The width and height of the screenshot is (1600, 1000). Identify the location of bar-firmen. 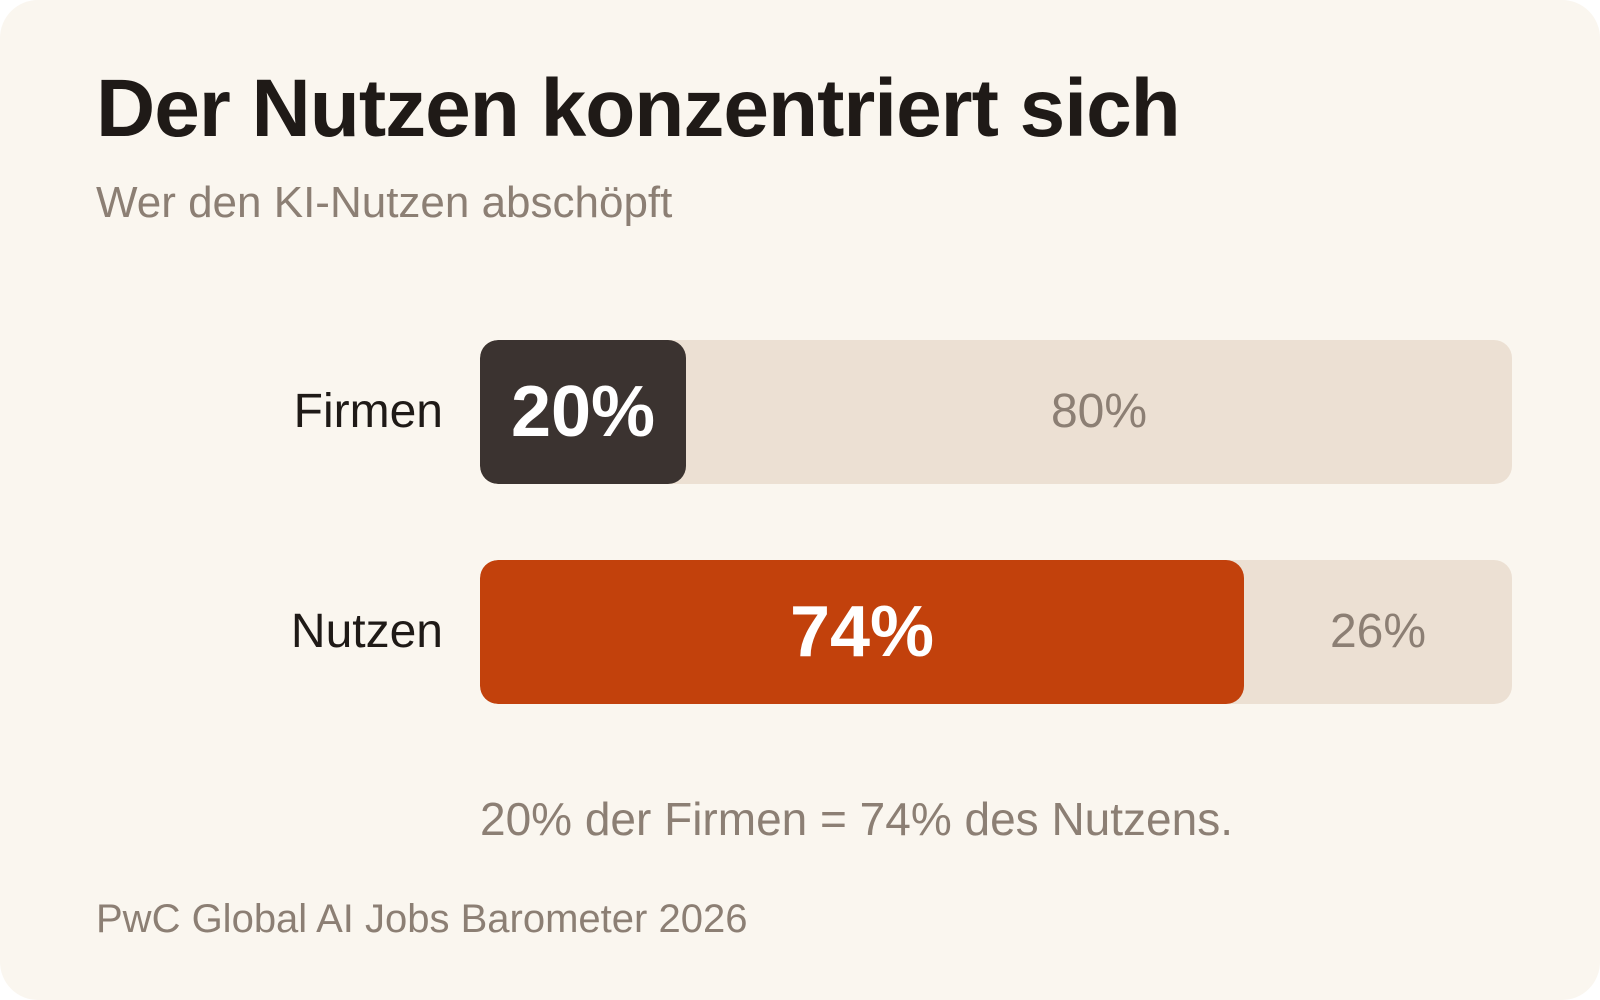
(583, 412).